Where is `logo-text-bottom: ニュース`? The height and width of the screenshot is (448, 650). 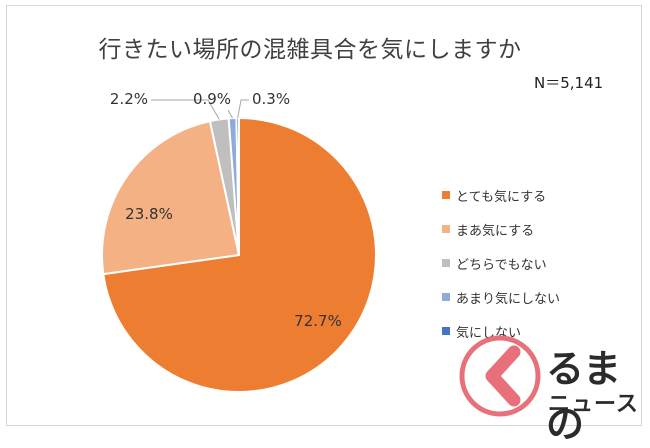
logo-text-bottom: ニュース is located at coordinates (593, 404).